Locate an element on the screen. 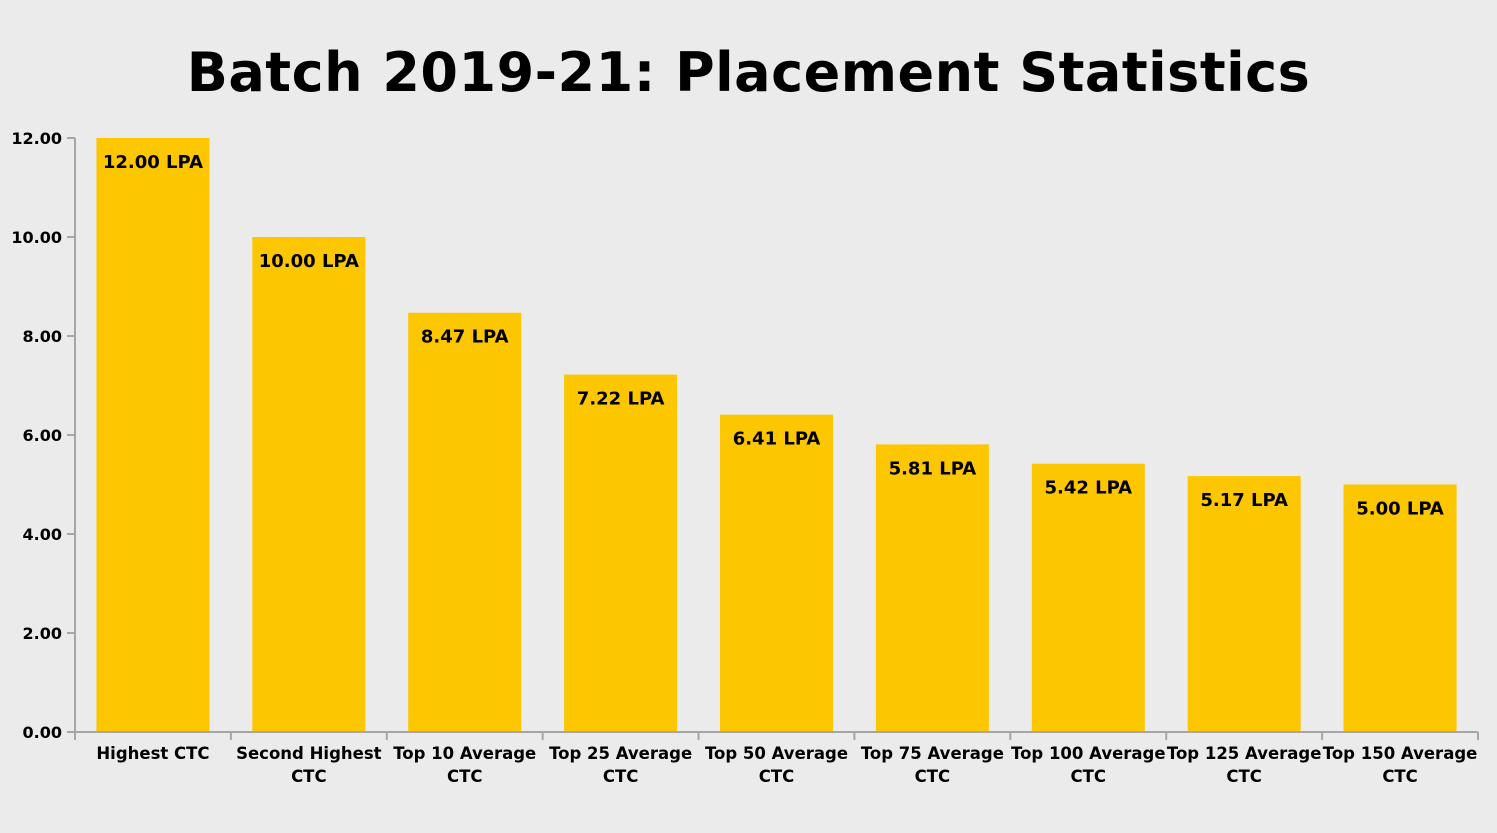 This screenshot has height=833, width=1497. category-label-line: Highest CTC is located at coordinates (152, 753).